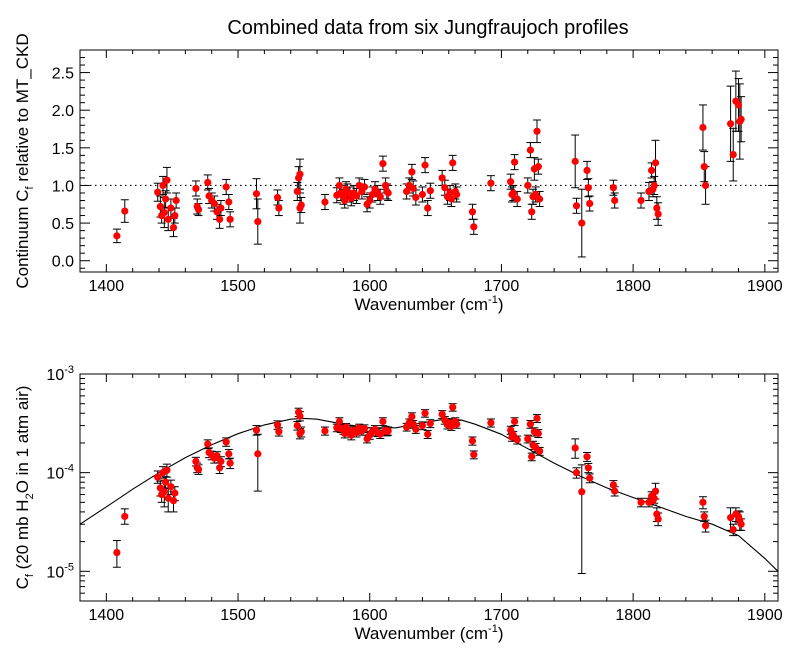 Image resolution: width=786 pixels, height=651 pixels. Describe the element at coordinates (63, 74) in the screenshot. I see `y-tick-label: 2.5` at that location.